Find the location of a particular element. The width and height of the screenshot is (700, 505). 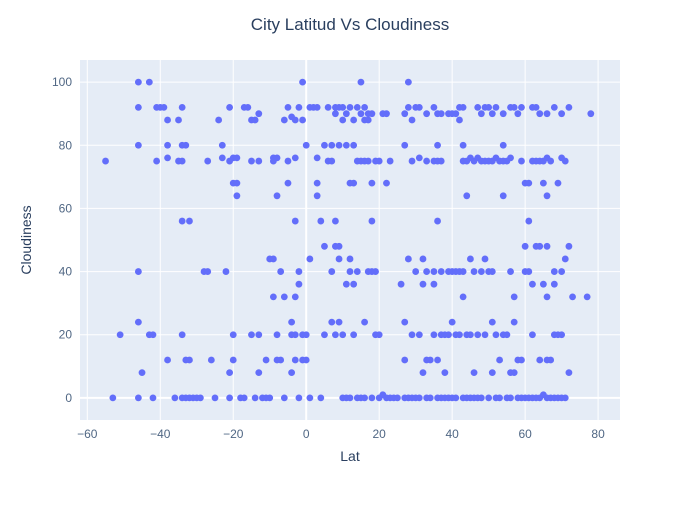

x-tick-label: −60 is located at coordinates (87, 434).